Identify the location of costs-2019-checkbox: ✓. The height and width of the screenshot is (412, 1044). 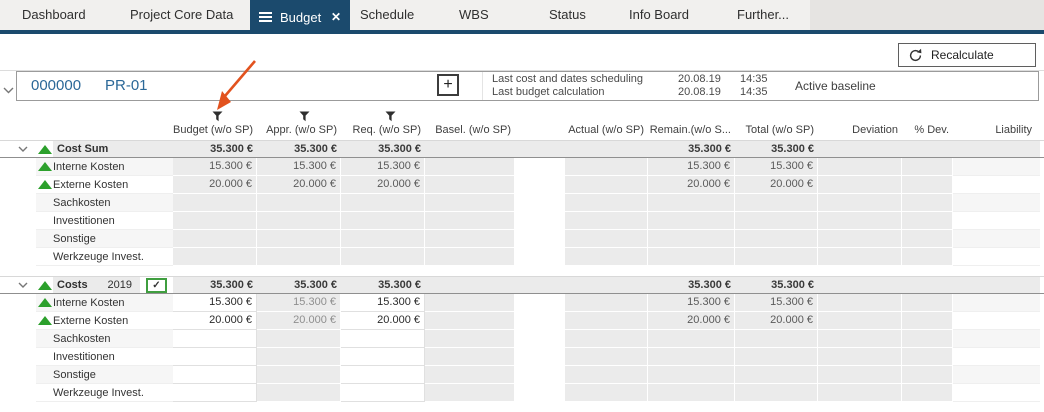
(156, 285).